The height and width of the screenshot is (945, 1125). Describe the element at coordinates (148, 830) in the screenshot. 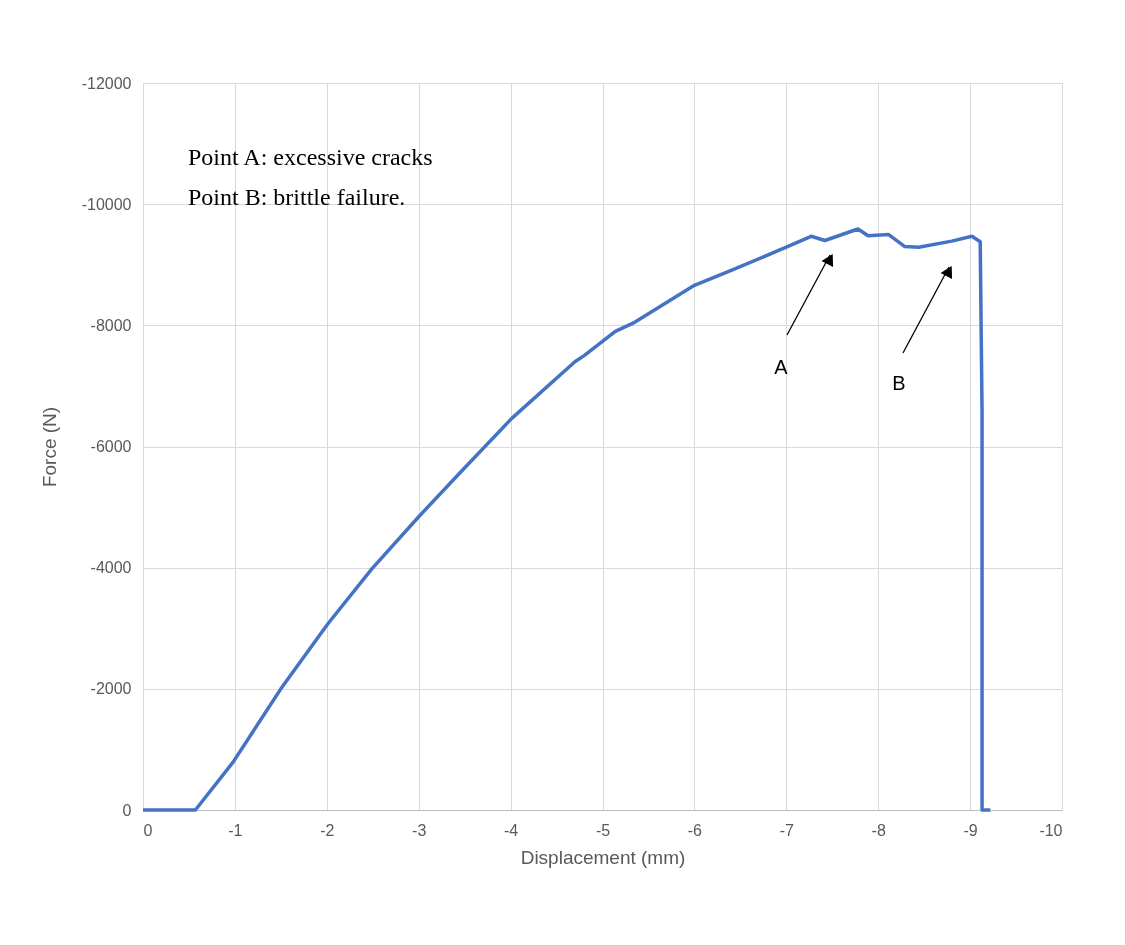

I see `x-tick-label: 0` at that location.